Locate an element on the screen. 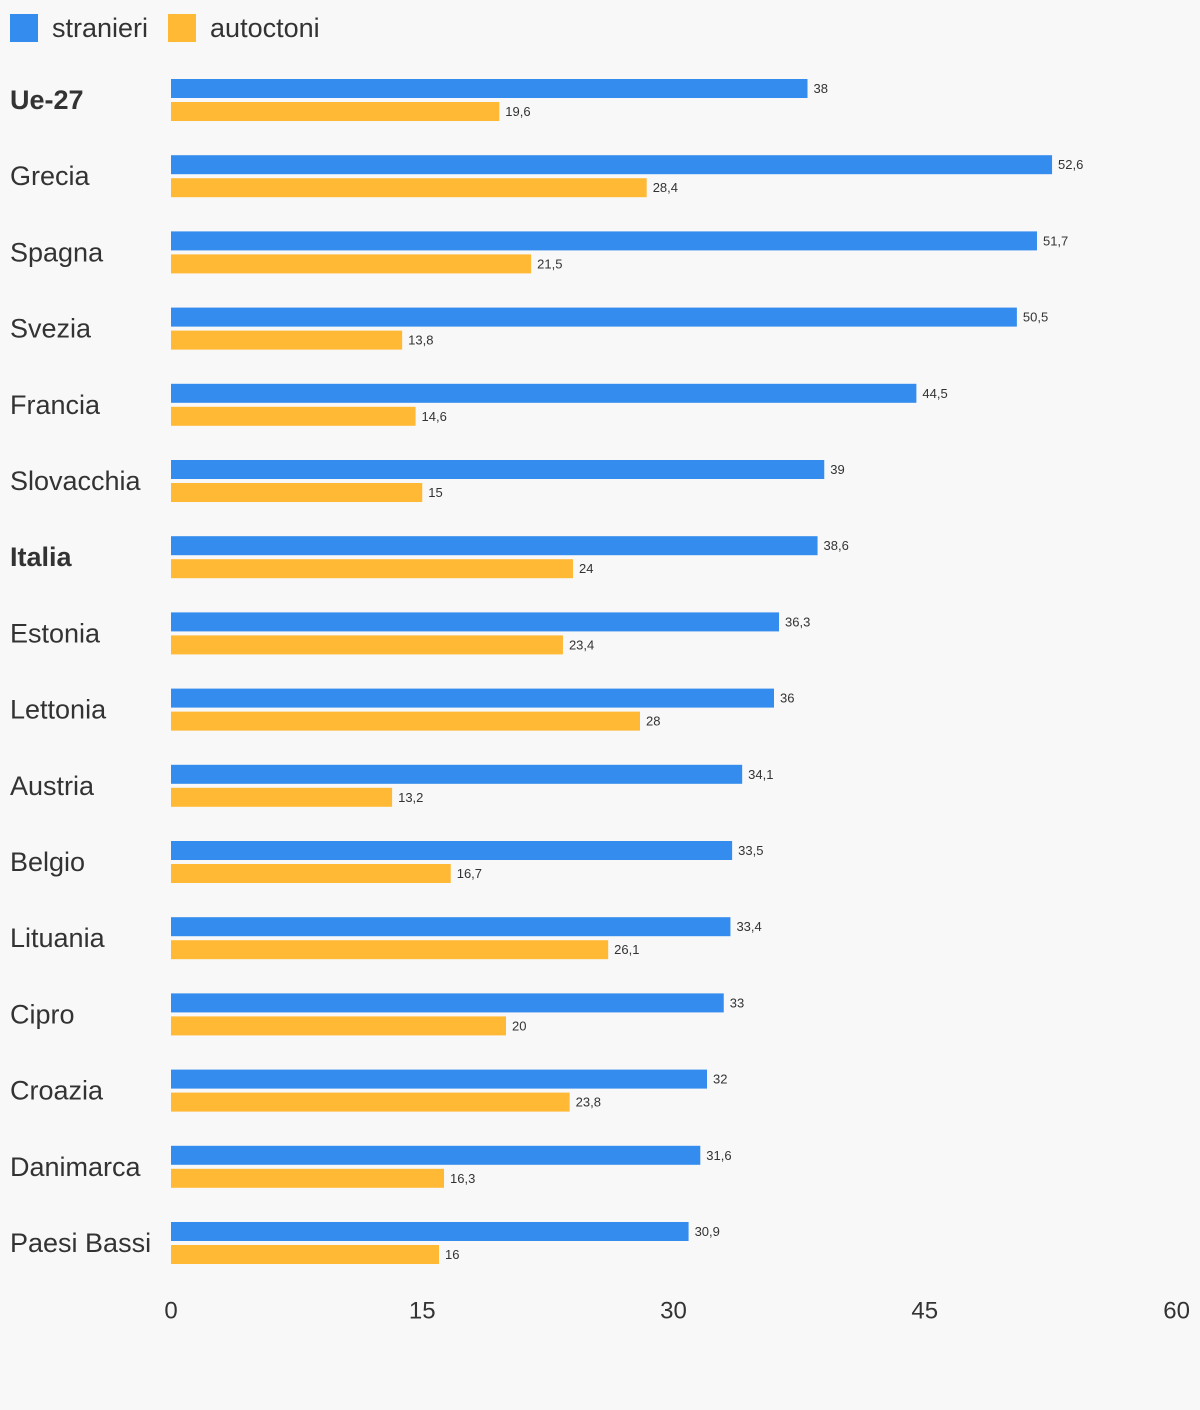 This screenshot has width=1200, height=1410. bar-stranieri-svezia is located at coordinates (594, 317).